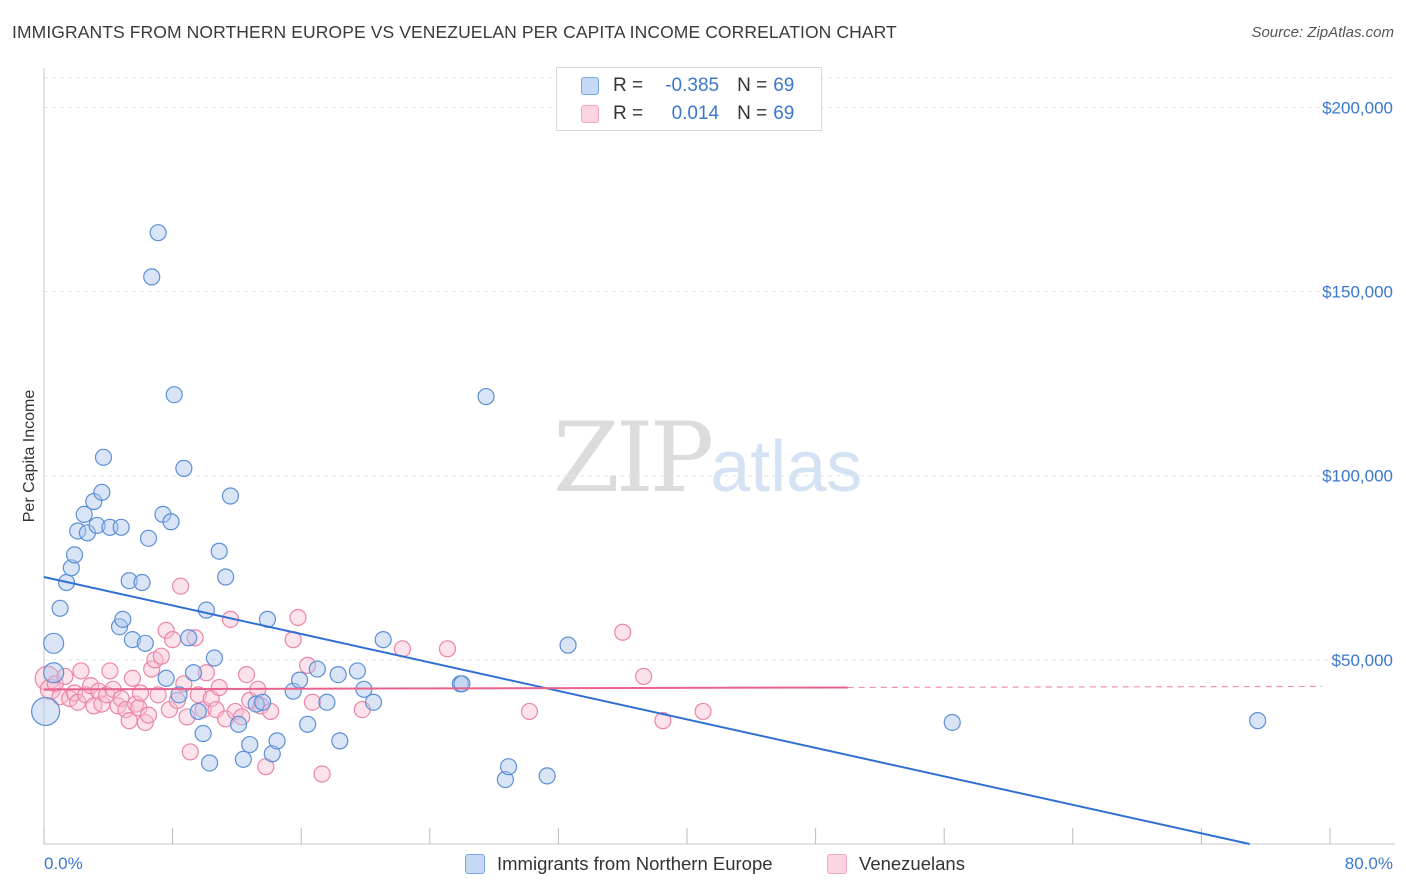 This screenshot has width=1406, height=892. Describe the element at coordinates (590, 86) in the screenshot. I see `legend-swatch-blue` at that location.